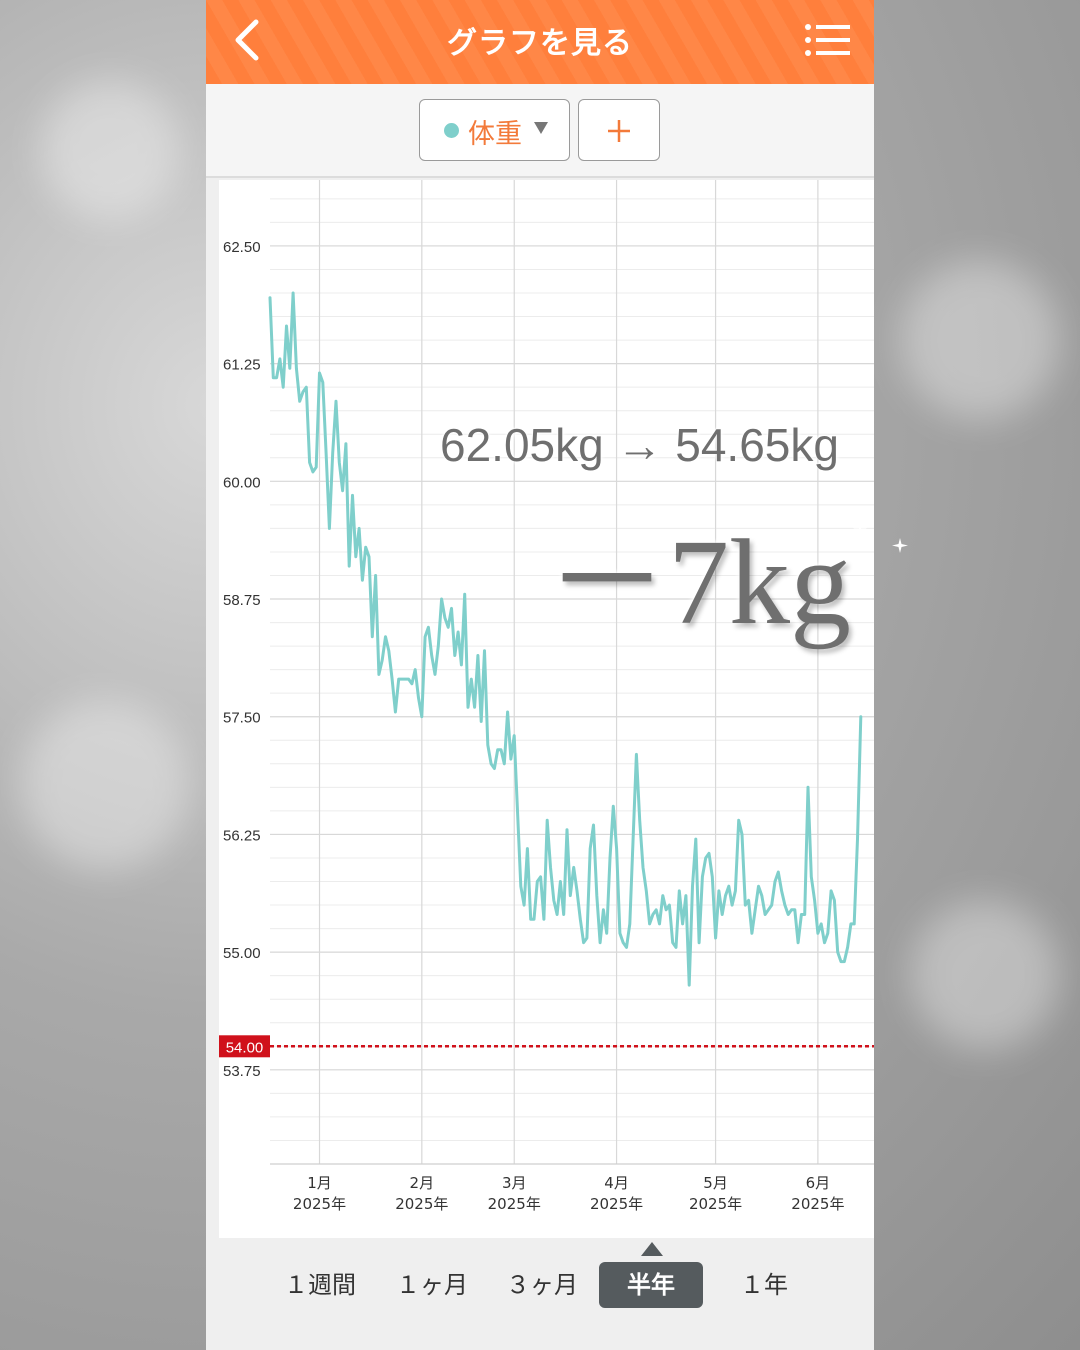  I want to click on period-tabs: １週間 １ヶ月 ３ヶ月 半年 １年, so click(540, 1294).